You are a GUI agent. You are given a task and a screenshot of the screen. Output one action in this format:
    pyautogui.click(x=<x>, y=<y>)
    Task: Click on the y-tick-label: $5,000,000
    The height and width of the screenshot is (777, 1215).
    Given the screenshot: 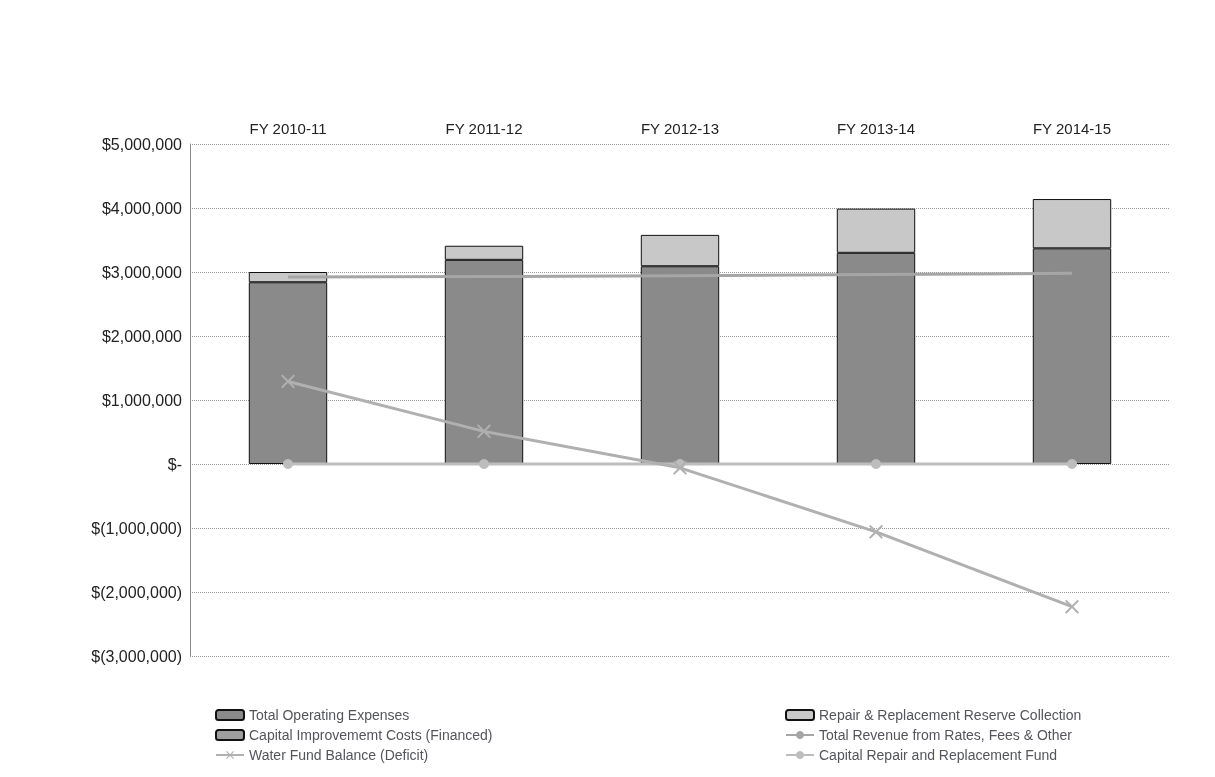 What is the action you would take?
    pyautogui.click(x=142, y=144)
    